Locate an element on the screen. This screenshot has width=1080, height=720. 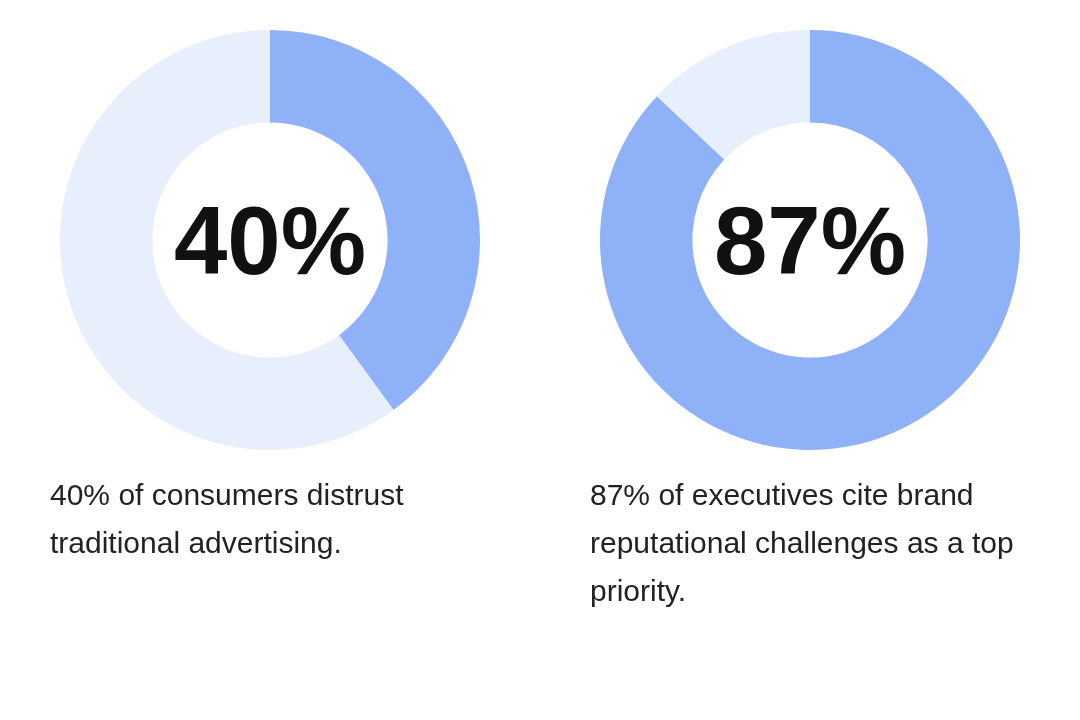
text: 40% of consumers distrust traditional advertising. is located at coordinates (231, 518).